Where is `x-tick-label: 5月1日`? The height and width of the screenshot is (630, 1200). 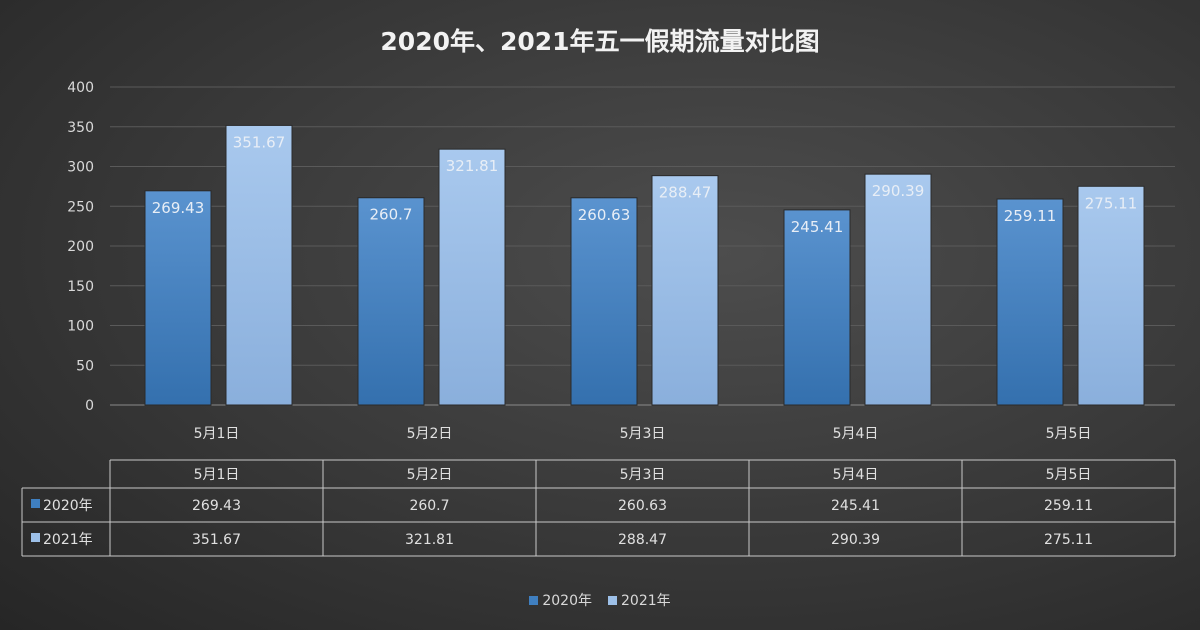
x-tick-label: 5月1日 is located at coordinates (217, 434).